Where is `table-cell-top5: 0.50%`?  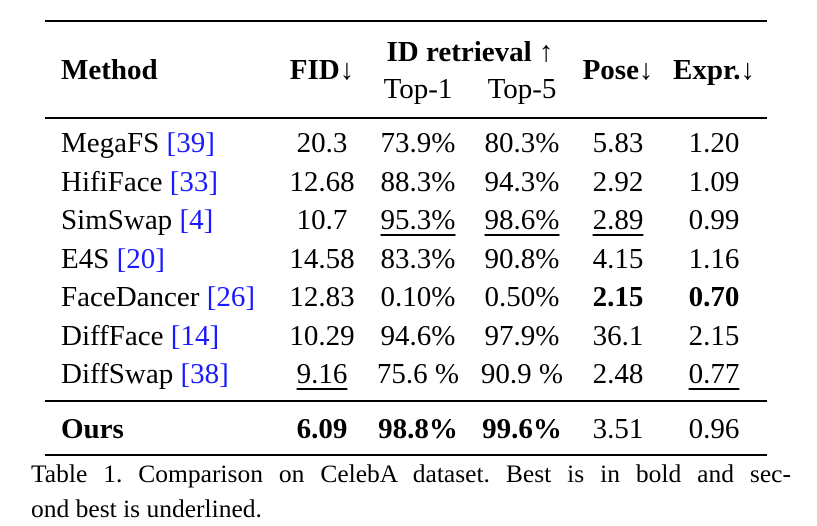
table-cell-top5: 0.50% is located at coordinates (522, 297).